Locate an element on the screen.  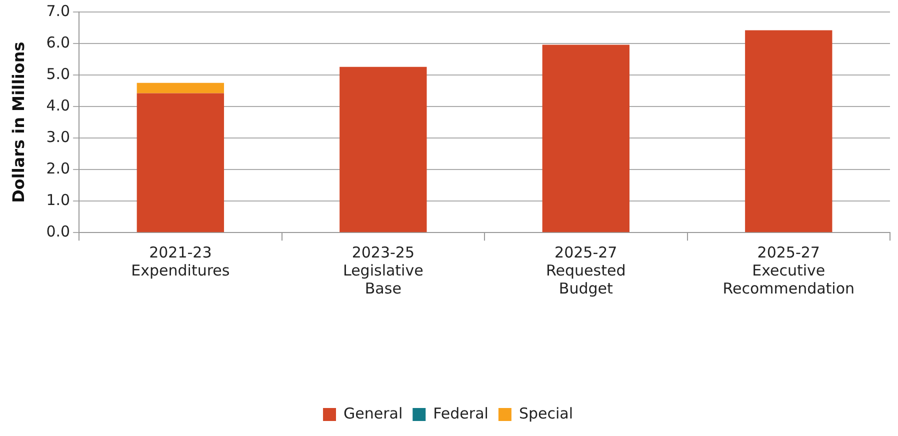
y-tick-label: 5.0 is located at coordinates (58, 73).